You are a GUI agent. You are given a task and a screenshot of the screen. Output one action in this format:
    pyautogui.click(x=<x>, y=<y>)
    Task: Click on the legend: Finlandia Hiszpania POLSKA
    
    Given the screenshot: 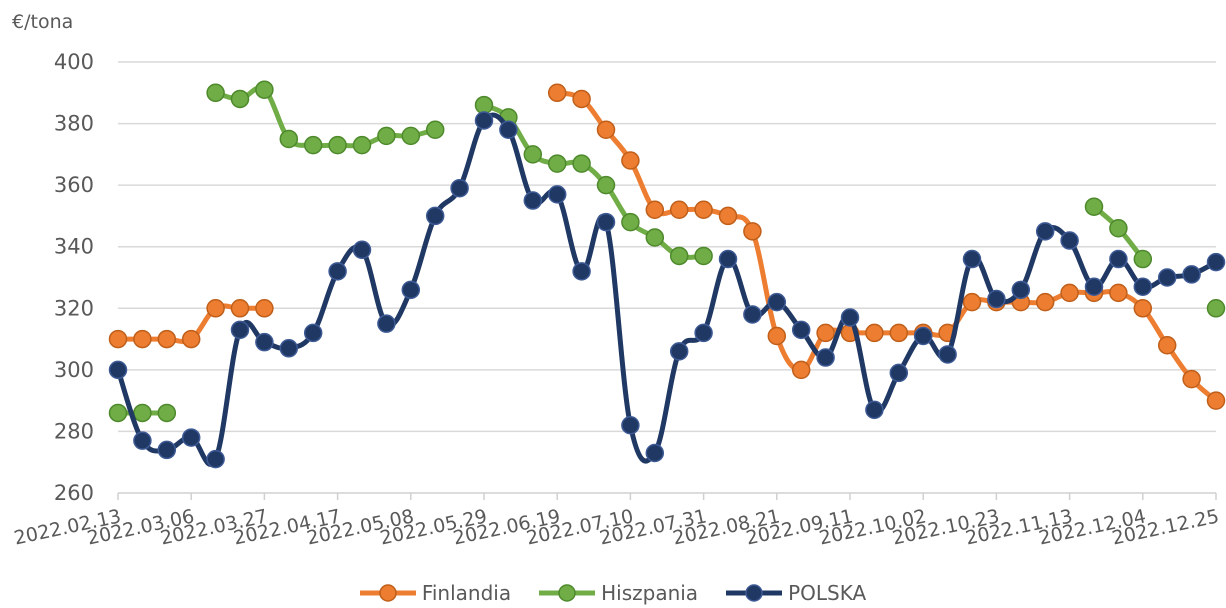 What is the action you would take?
    pyautogui.click(x=613, y=593)
    